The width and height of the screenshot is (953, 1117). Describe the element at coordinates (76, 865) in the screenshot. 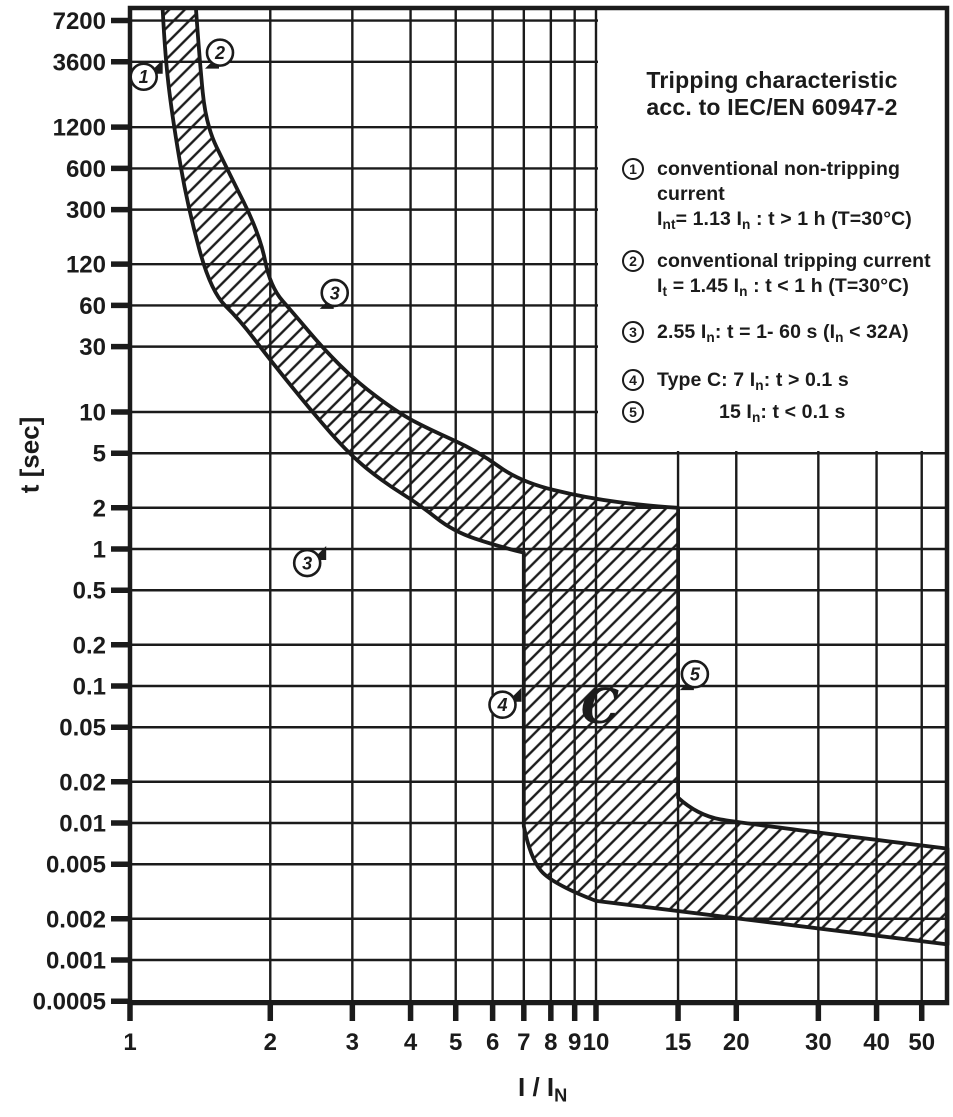

I see `y-tick-label-0.005: 0.005` at that location.